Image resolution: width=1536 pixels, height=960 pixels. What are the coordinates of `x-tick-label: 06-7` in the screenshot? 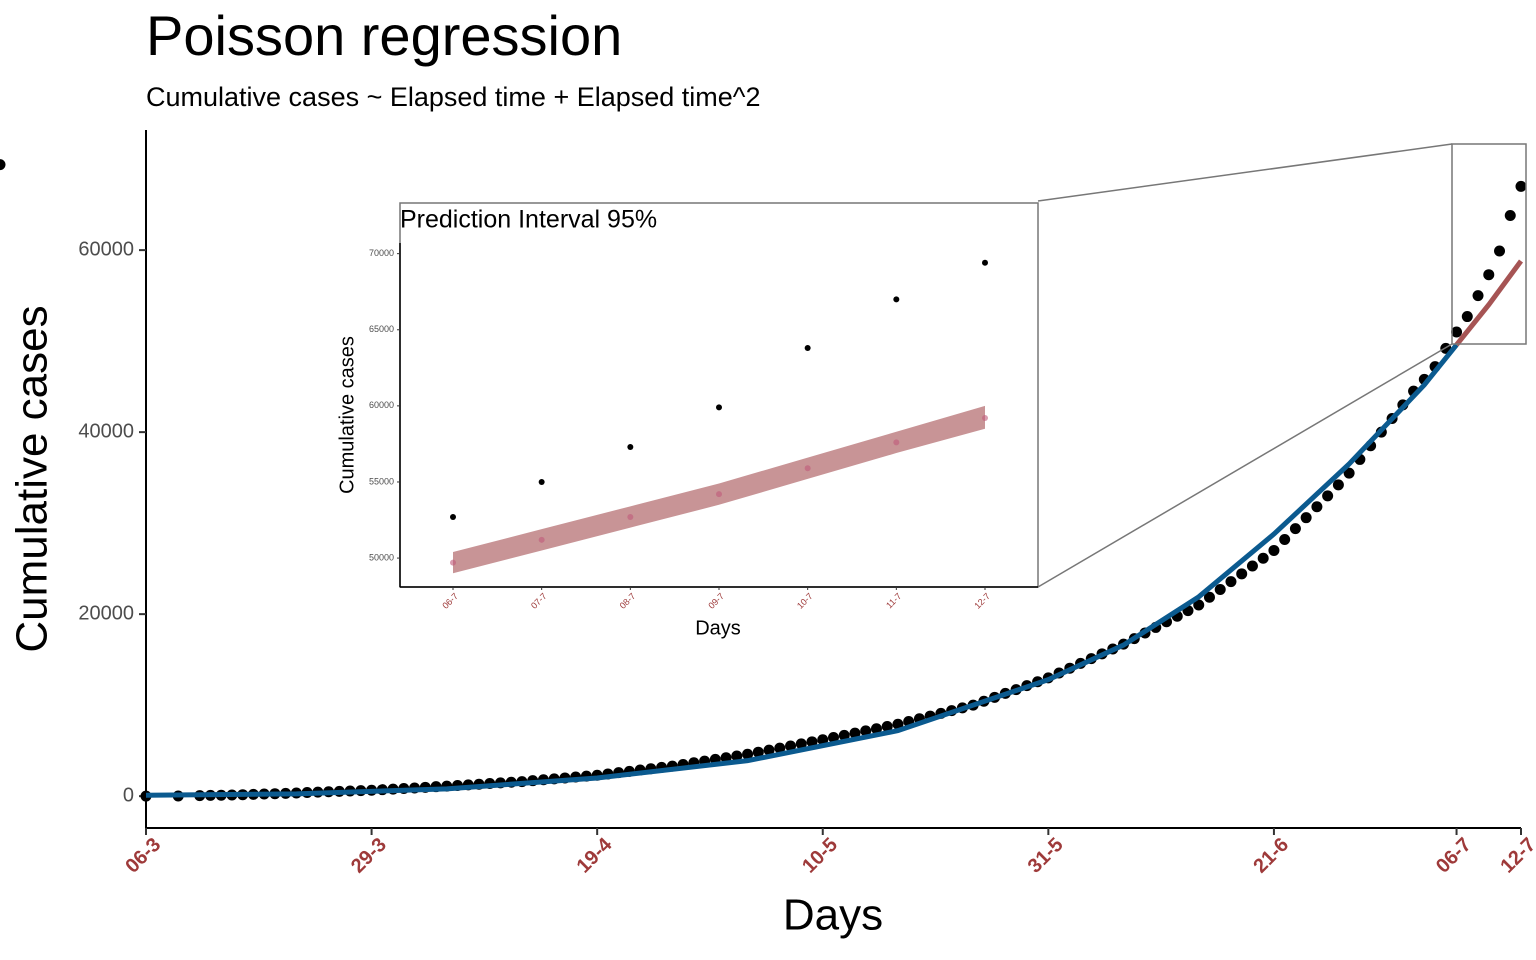 It's located at (1454, 856).